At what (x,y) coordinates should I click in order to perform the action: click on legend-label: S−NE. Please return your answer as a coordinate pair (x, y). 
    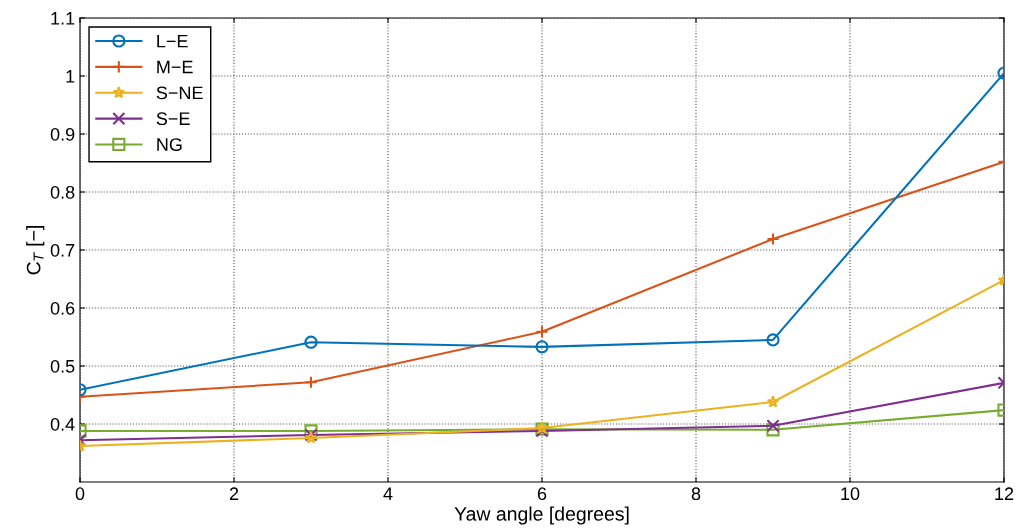
    Looking at the image, I should click on (179, 93).